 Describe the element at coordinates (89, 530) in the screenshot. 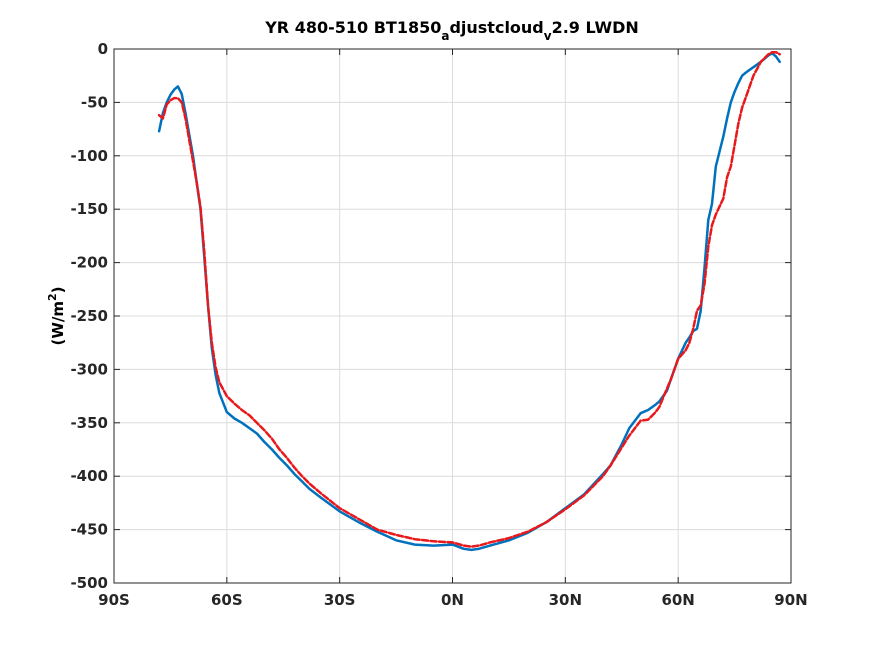

I see `y-tick-label: -450` at that location.